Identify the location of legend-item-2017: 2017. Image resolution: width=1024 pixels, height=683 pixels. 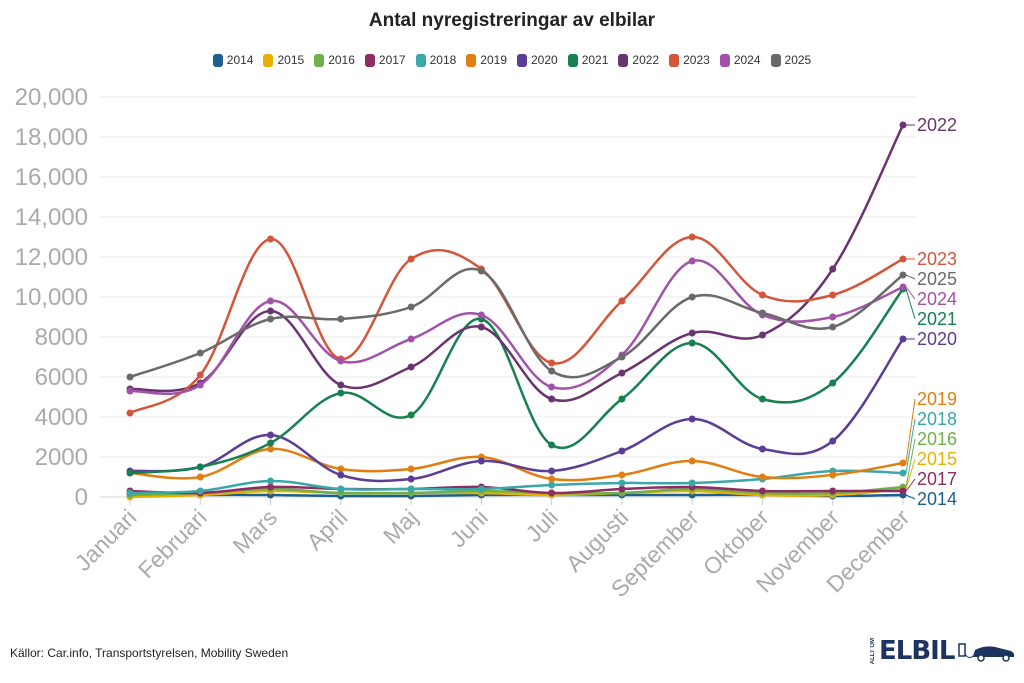
(385, 60).